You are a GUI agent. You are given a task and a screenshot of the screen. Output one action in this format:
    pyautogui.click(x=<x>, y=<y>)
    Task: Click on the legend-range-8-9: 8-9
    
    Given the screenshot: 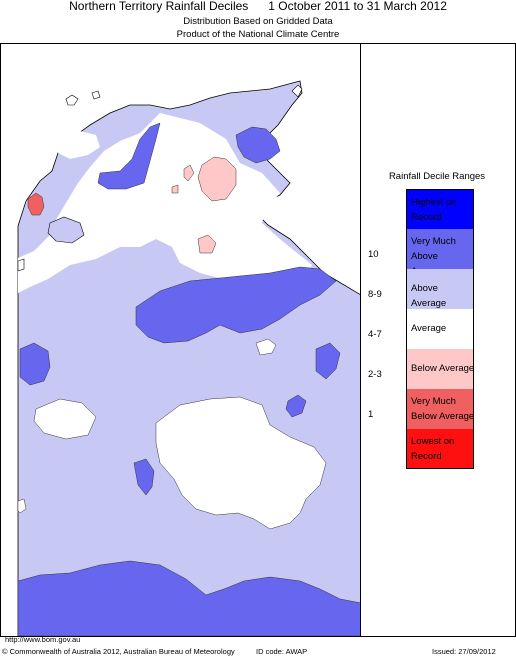 What is the action you would take?
    pyautogui.click(x=375, y=294)
    